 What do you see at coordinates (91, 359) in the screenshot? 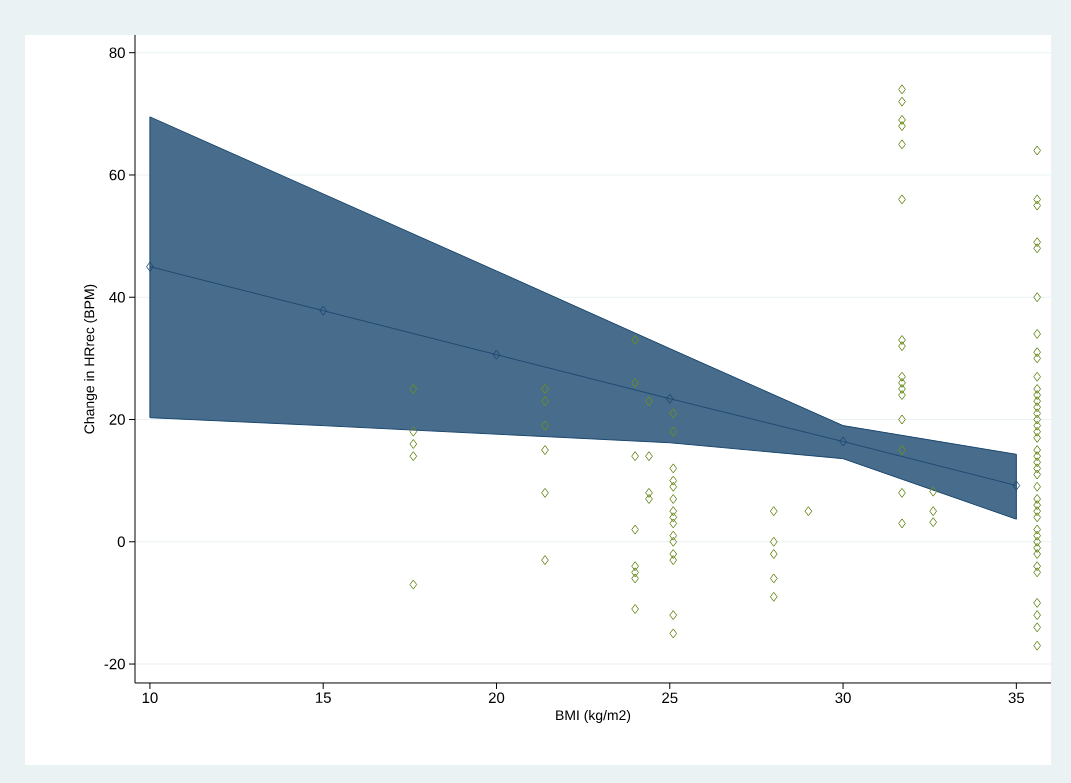
I see `y-axis-title: Change in HRrec (BPM)` at bounding box center [91, 359].